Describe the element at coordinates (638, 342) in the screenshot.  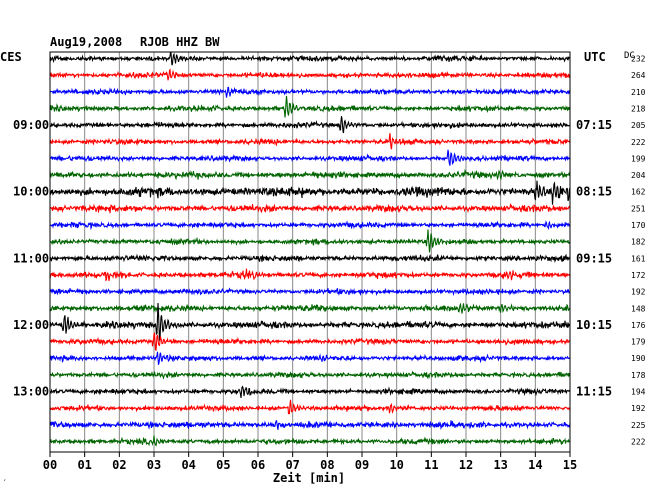
I see `dc-offset-value: 179` at that location.